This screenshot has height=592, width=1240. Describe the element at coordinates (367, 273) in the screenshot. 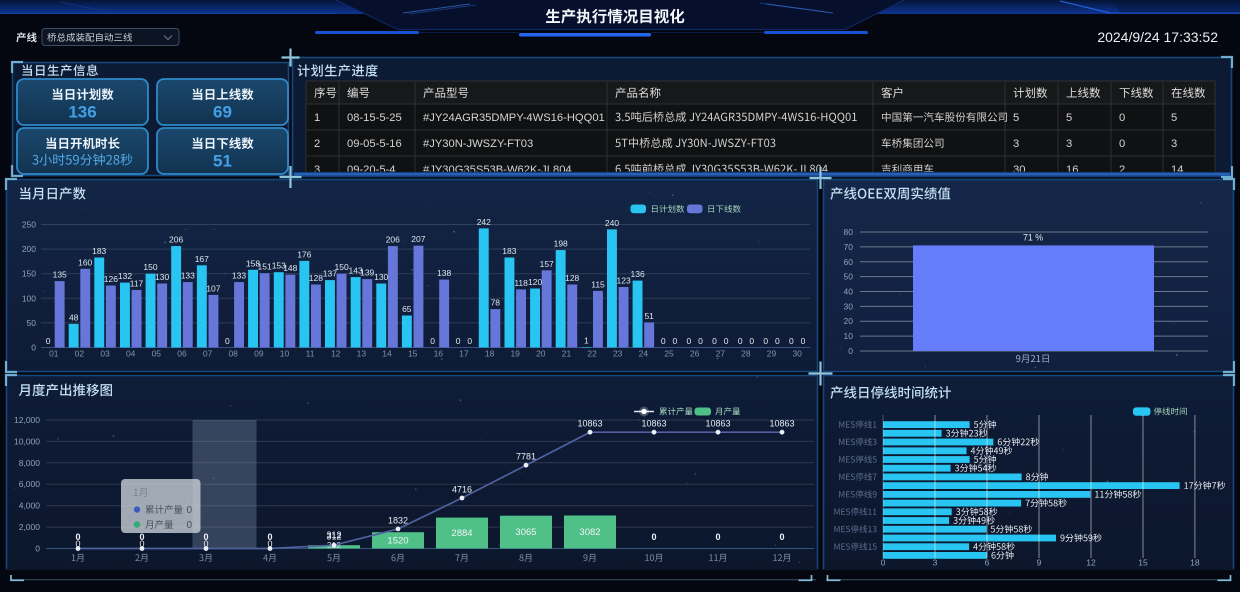

I see `svg-text: 139` at that location.